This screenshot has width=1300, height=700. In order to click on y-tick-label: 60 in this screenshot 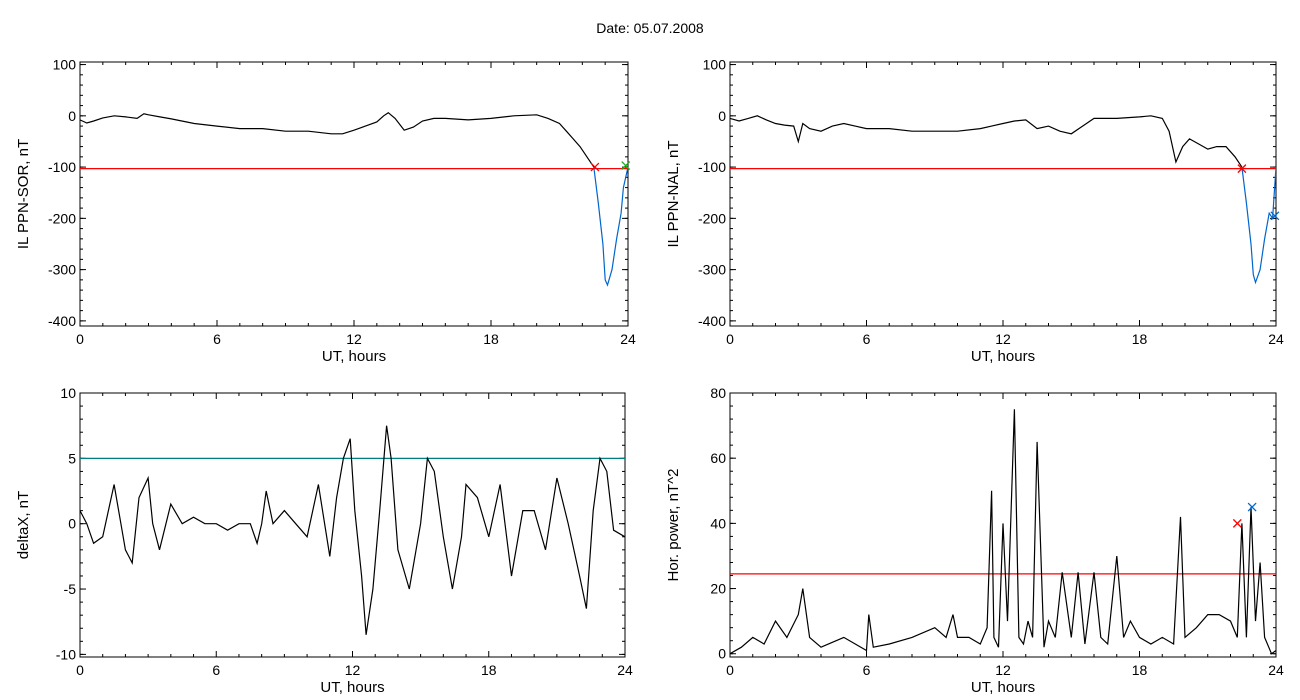, I will do `click(718, 458)`.